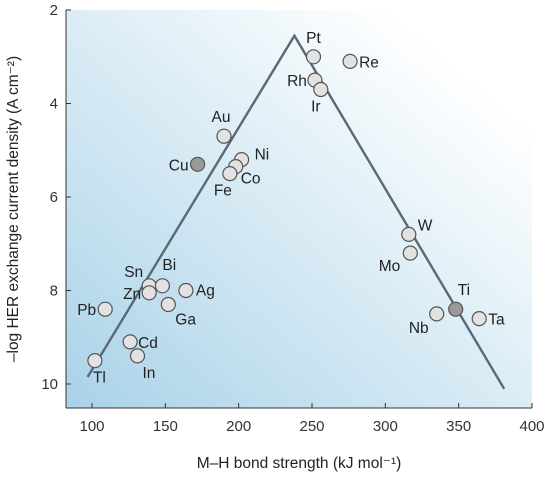  What do you see at coordinates (149, 373) in the screenshot?
I see `point-label-in: In` at bounding box center [149, 373].